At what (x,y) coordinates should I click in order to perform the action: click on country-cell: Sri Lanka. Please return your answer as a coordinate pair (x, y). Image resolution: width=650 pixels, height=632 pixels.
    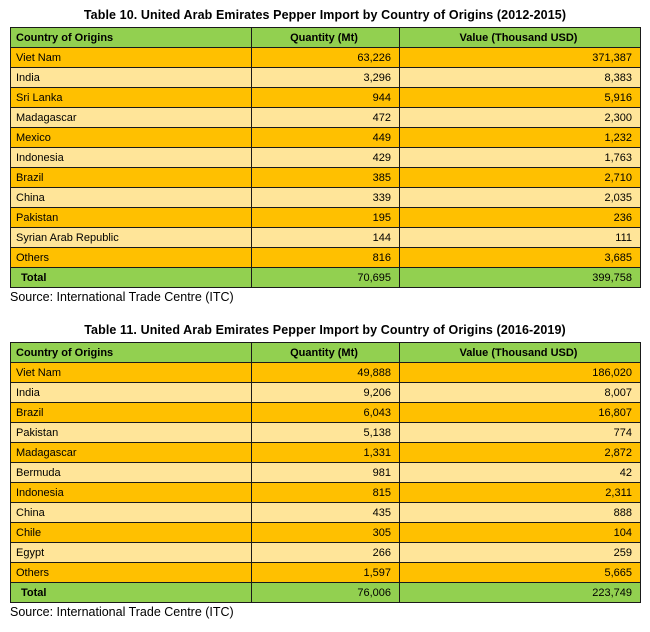
    Looking at the image, I should click on (131, 97).